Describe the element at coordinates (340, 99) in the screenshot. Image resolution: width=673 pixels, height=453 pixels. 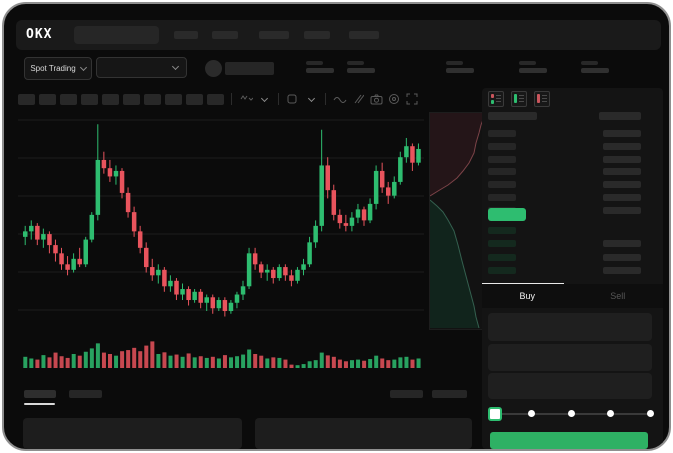
I see `line-style-icon` at that location.